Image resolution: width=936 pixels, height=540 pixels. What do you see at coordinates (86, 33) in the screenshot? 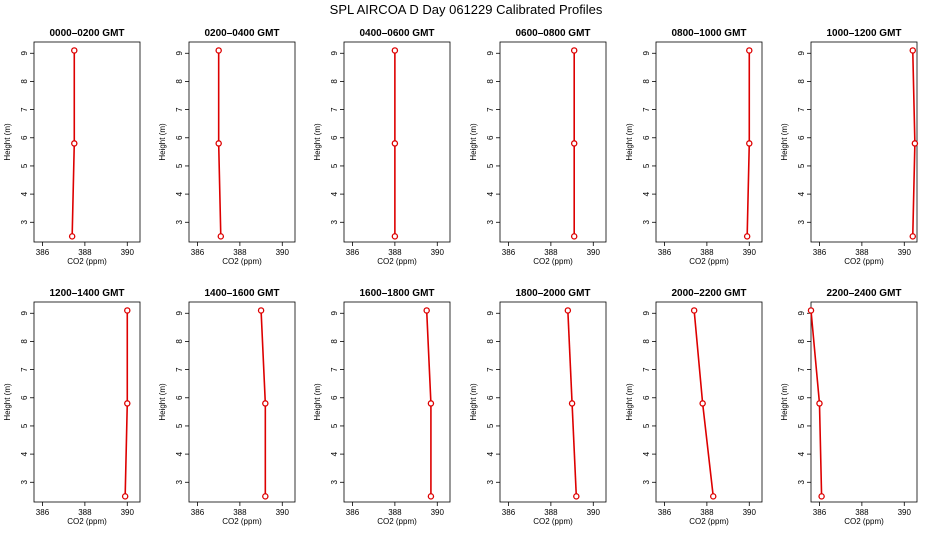
I see `panel-title: 0000–0200 GMT` at bounding box center [86, 33].